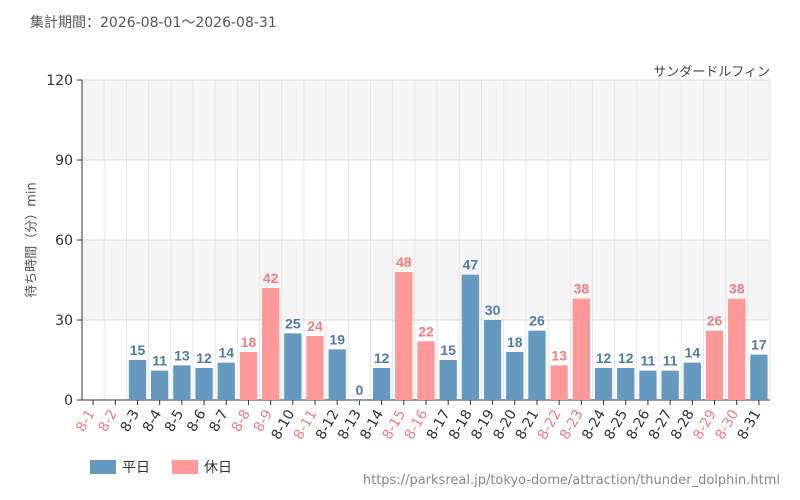  Describe the element at coordinates (315, 326) in the screenshot. I see `value-label-8-11: 24` at that location.